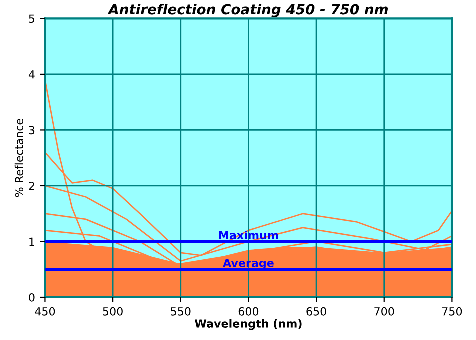 This screenshot has width=476, height=340. I want to click on x-tick-label: 600, so click(248, 311).